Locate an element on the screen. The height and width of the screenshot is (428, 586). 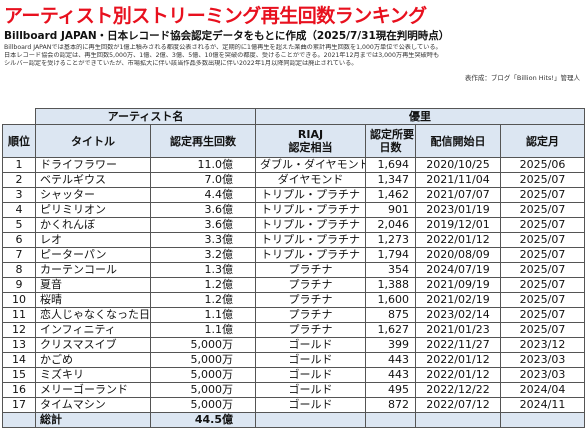
column-header: 配信開始日 is located at coordinates (458, 141).